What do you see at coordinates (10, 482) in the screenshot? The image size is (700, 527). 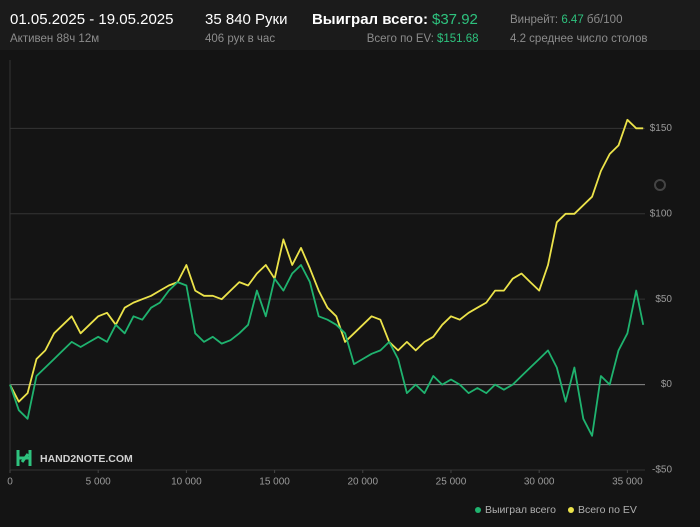 I see `x-tick-label: 0` at bounding box center [10, 482].